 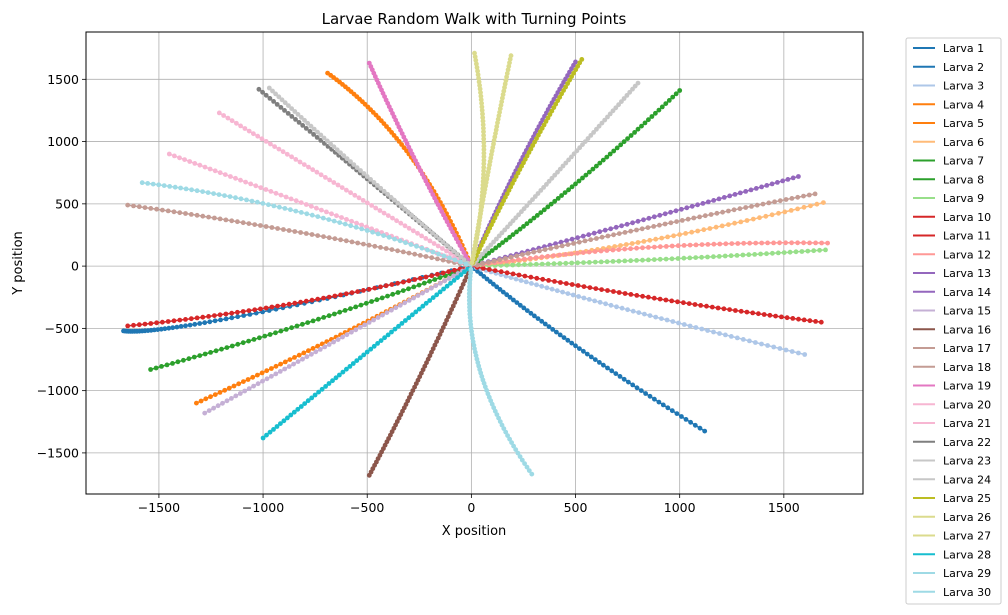 What do you see at coordinates (952, 479) in the screenshot?
I see `legend-item: Larva 24` at bounding box center [952, 479].